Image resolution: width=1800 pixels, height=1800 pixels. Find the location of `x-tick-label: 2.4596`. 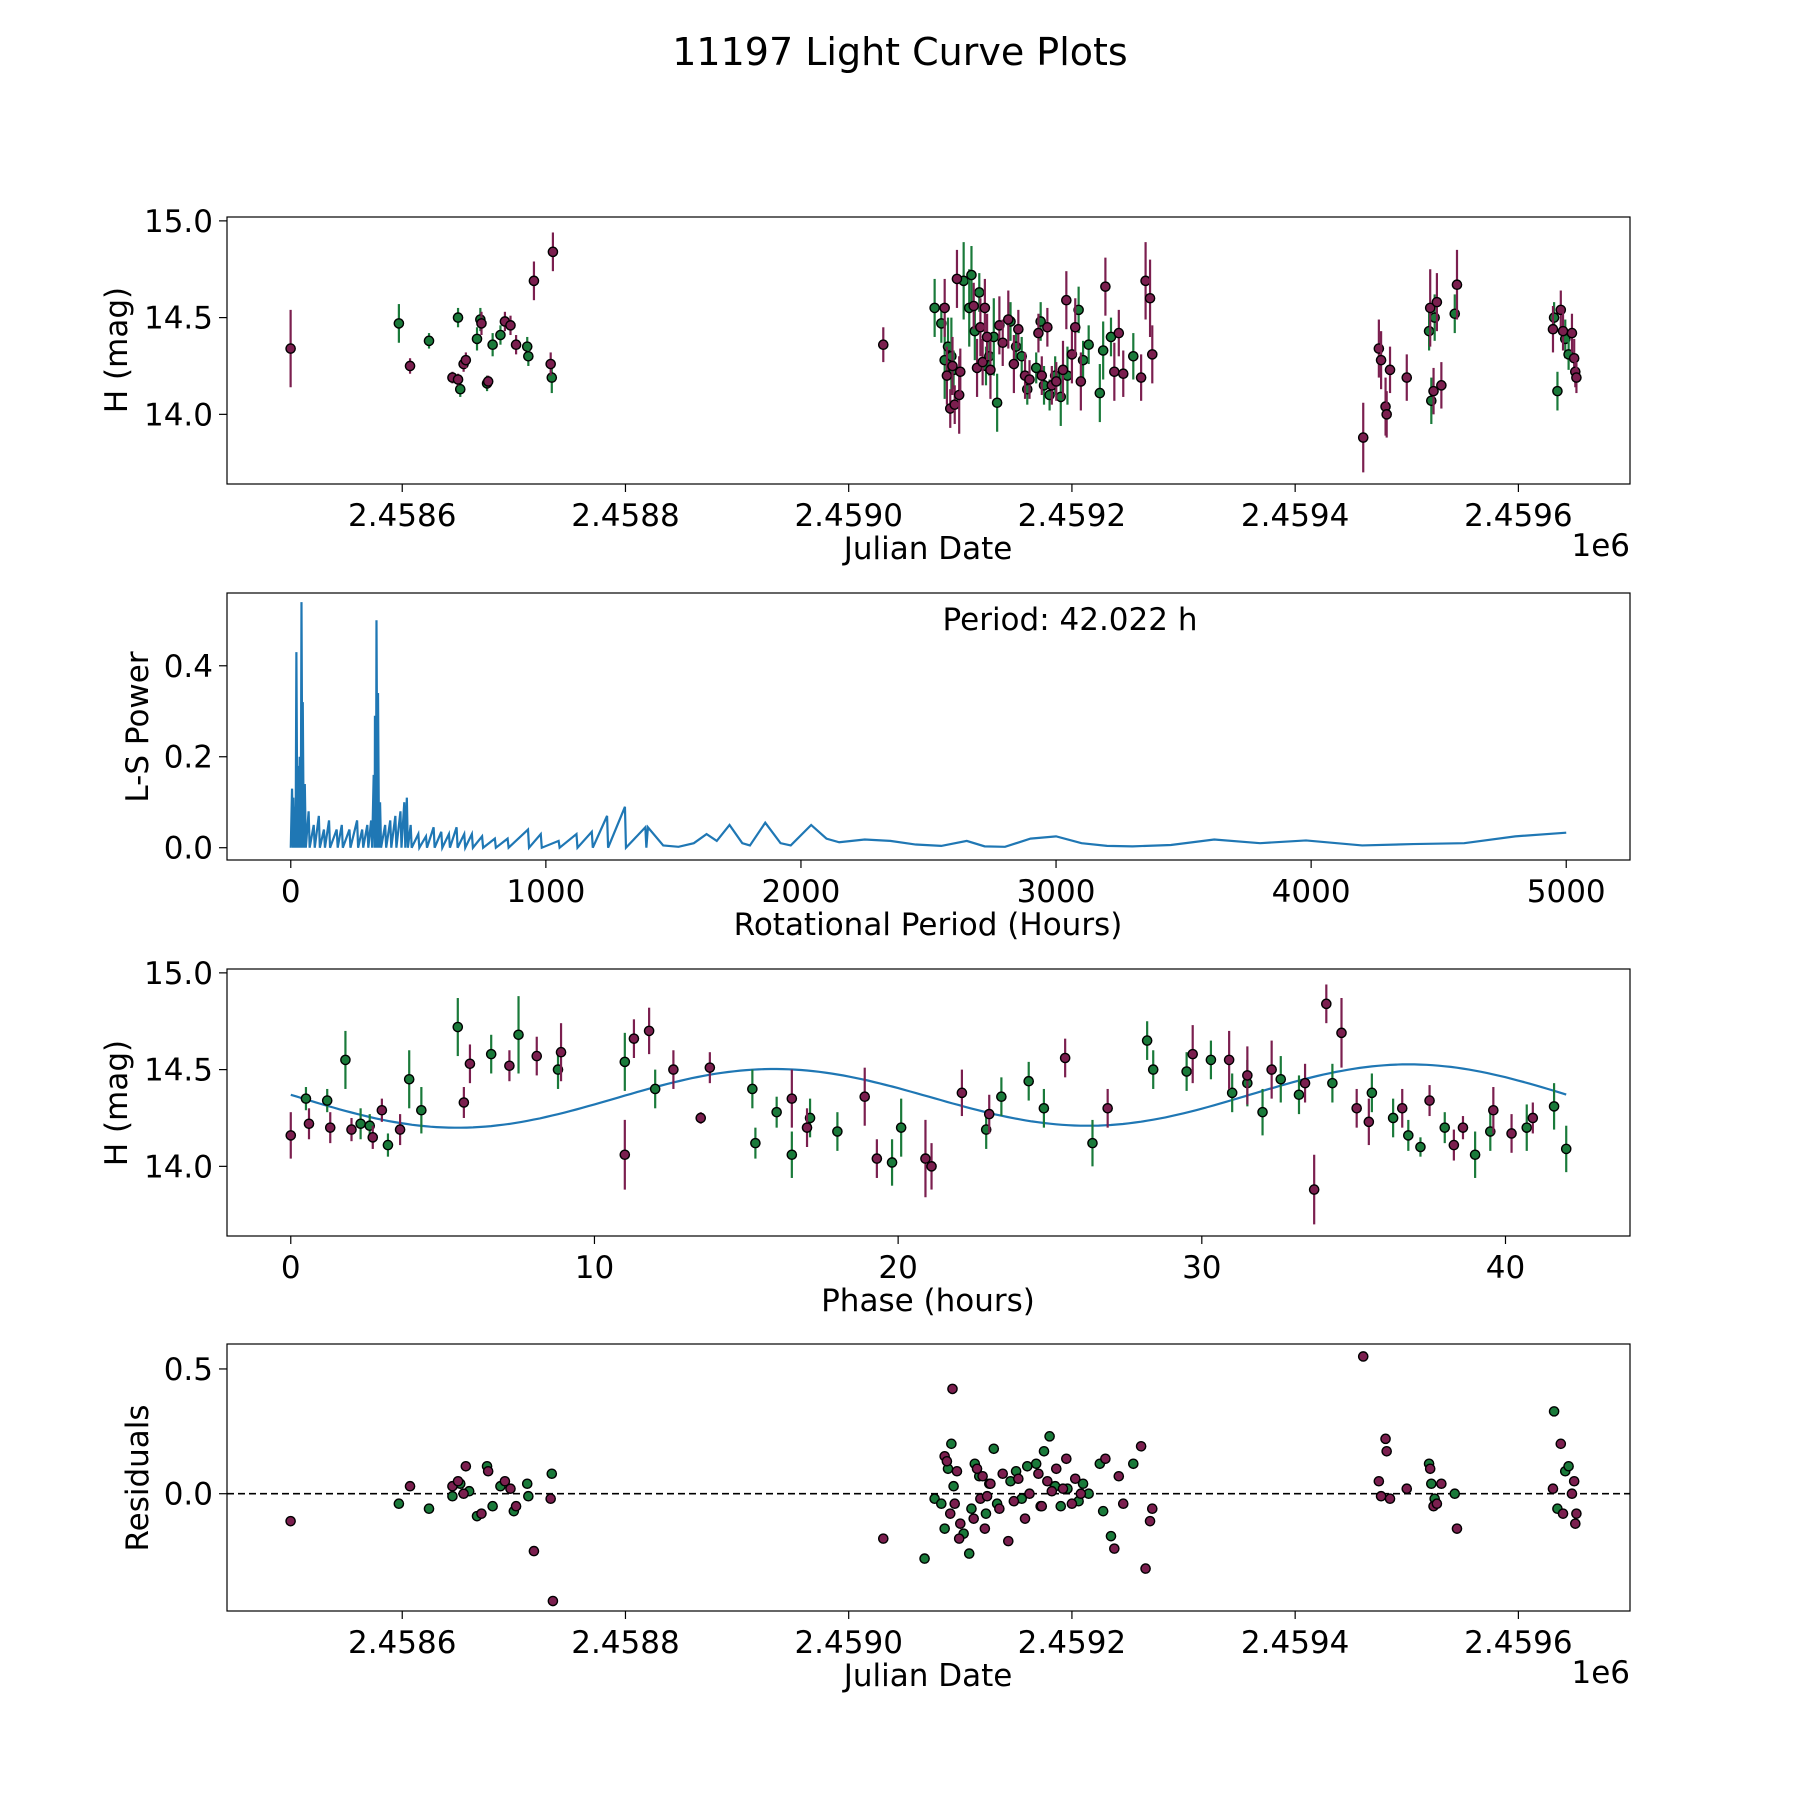

x-tick-label: 2.4596 is located at coordinates (1518, 516).